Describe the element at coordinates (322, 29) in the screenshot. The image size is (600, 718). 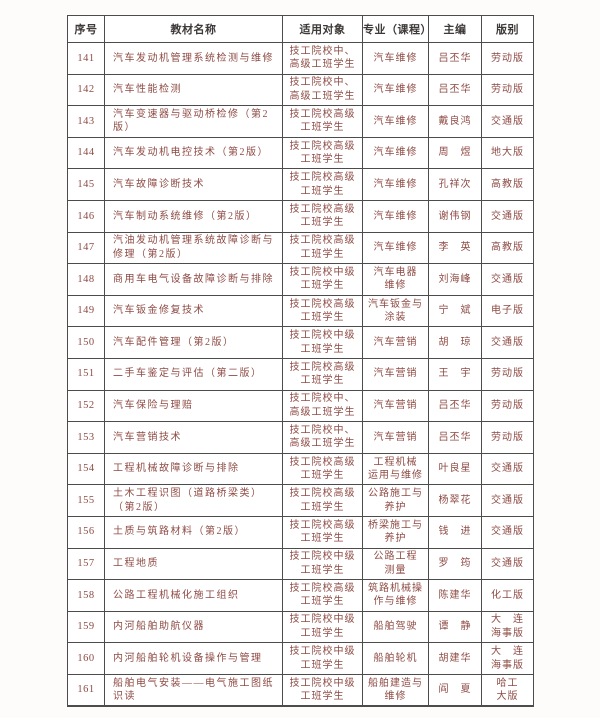
I see `column-header-audience: 适用对象` at that location.